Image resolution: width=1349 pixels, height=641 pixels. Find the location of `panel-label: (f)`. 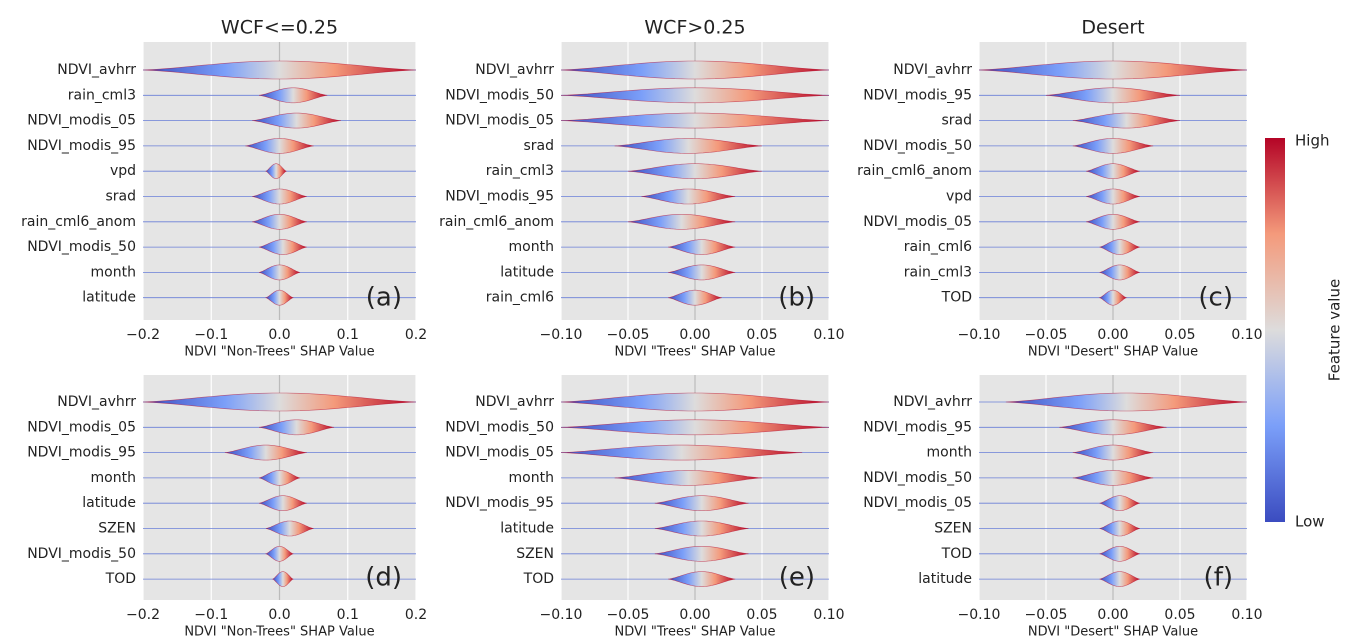

panel-label: (f) is located at coordinates (1218, 578).